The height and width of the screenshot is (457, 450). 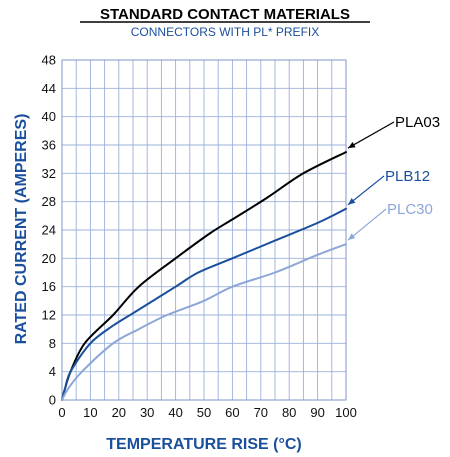 I want to click on x-tick-label: 70, so click(x=261, y=412).